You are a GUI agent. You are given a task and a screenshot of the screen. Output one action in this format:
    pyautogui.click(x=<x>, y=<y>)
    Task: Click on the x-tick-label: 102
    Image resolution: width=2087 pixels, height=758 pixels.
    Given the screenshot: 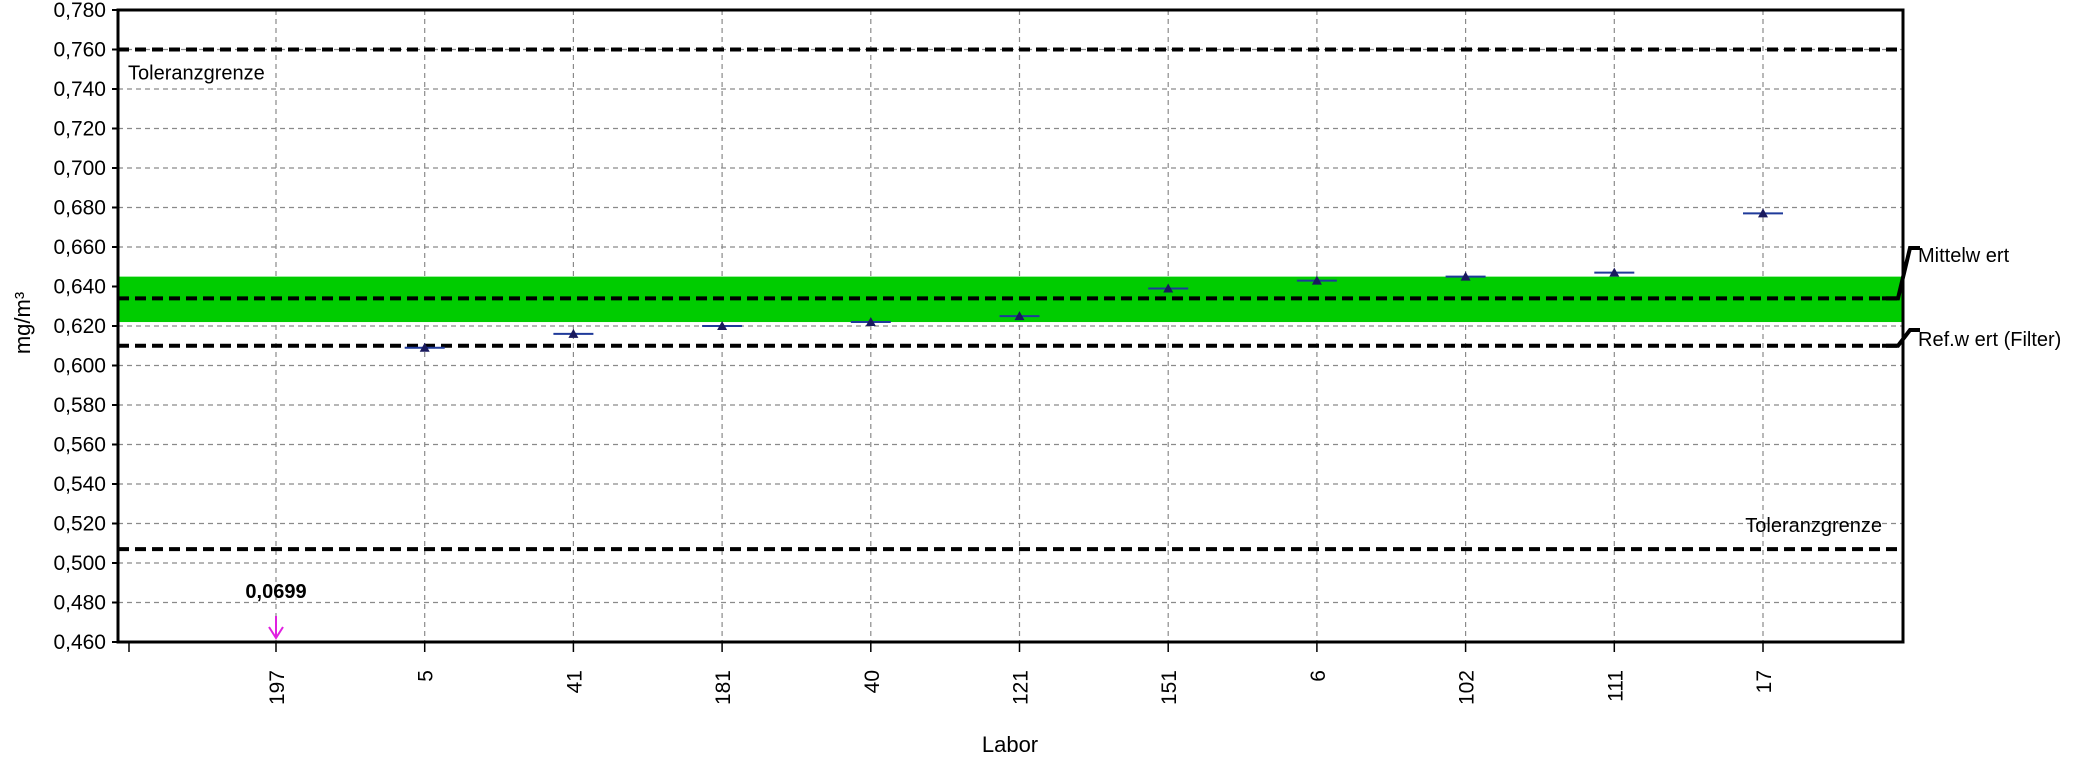 What is the action you would take?
    pyautogui.click(x=1467, y=687)
    